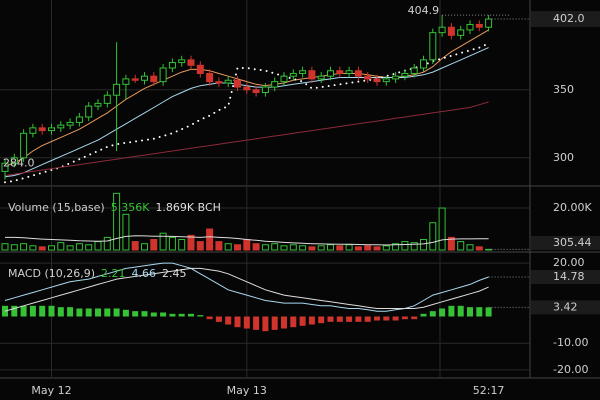  Describe the element at coordinates (489, 390) in the screenshot. I see `countdown: 52:17` at that location.